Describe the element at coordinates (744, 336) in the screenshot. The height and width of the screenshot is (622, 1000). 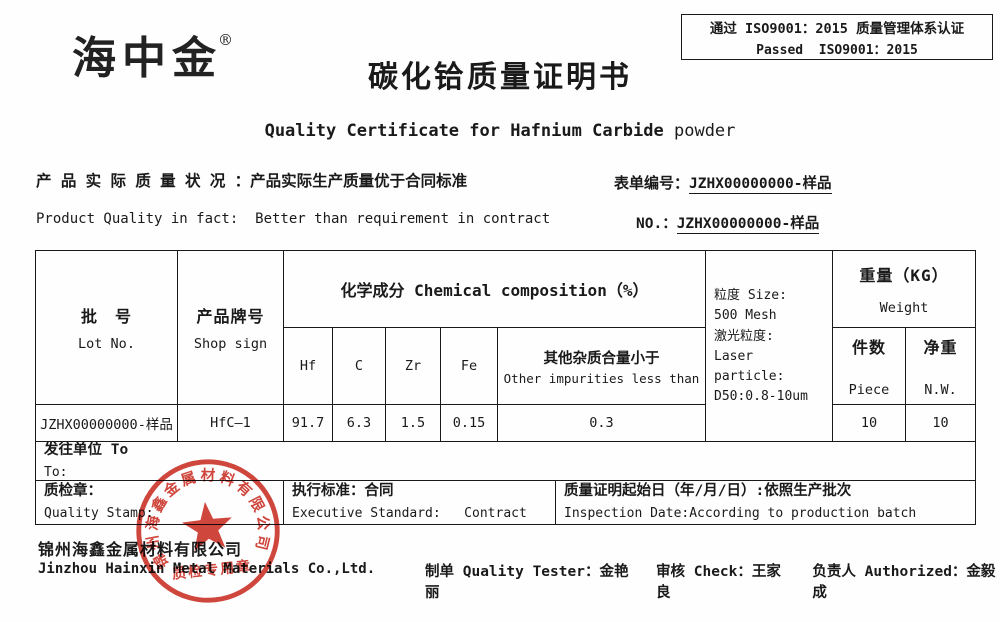
I see `size-line-3: 激光粒度:` at that location.